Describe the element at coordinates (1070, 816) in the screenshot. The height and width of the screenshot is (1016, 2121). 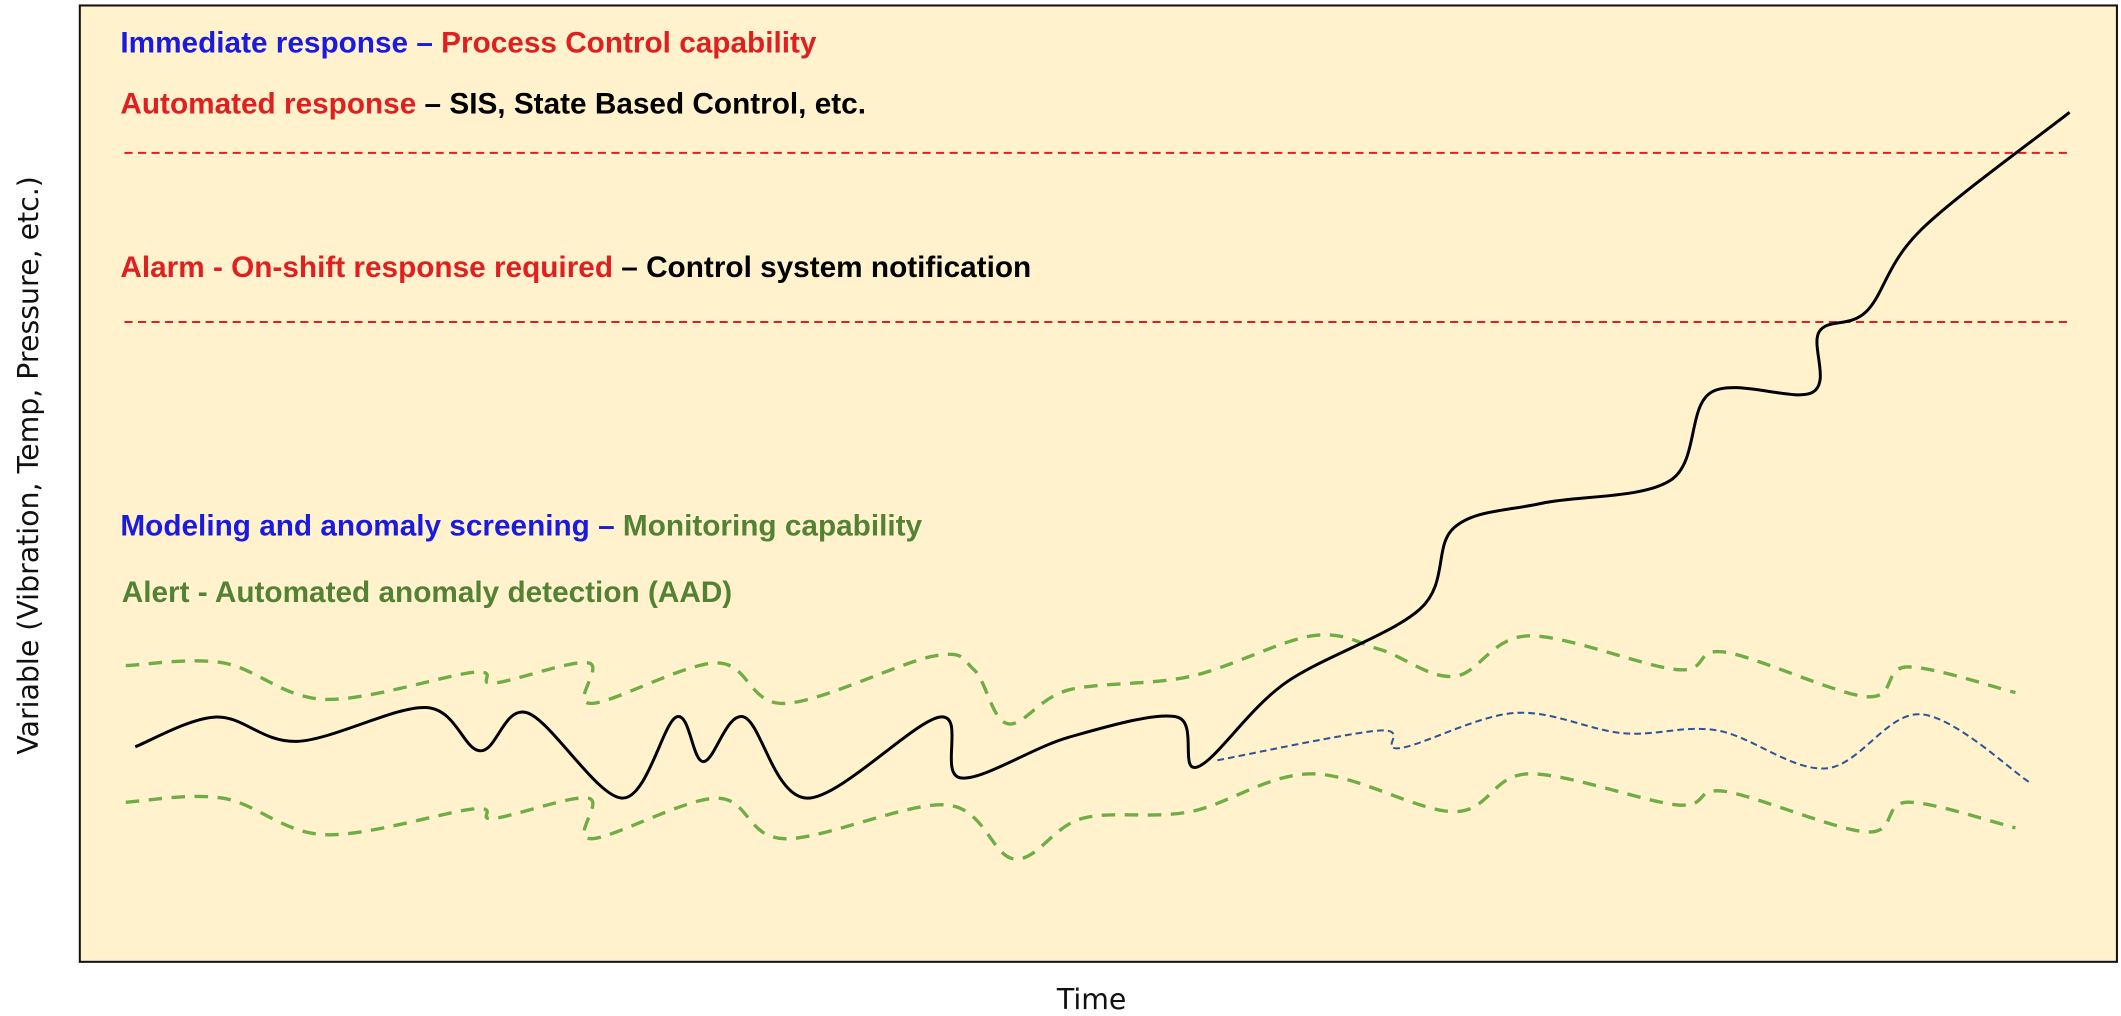
I see `lower-band` at that location.